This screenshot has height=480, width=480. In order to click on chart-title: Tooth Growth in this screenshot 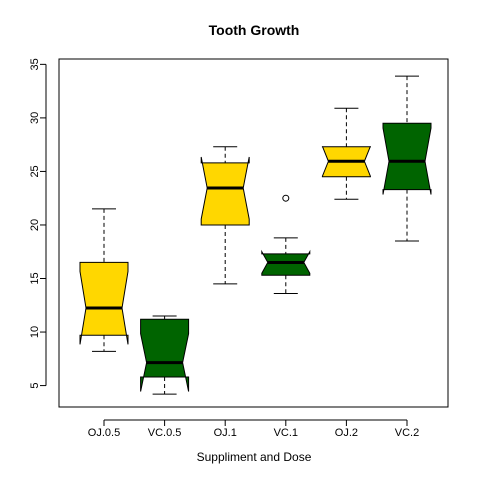, I will do `click(254, 30)`.